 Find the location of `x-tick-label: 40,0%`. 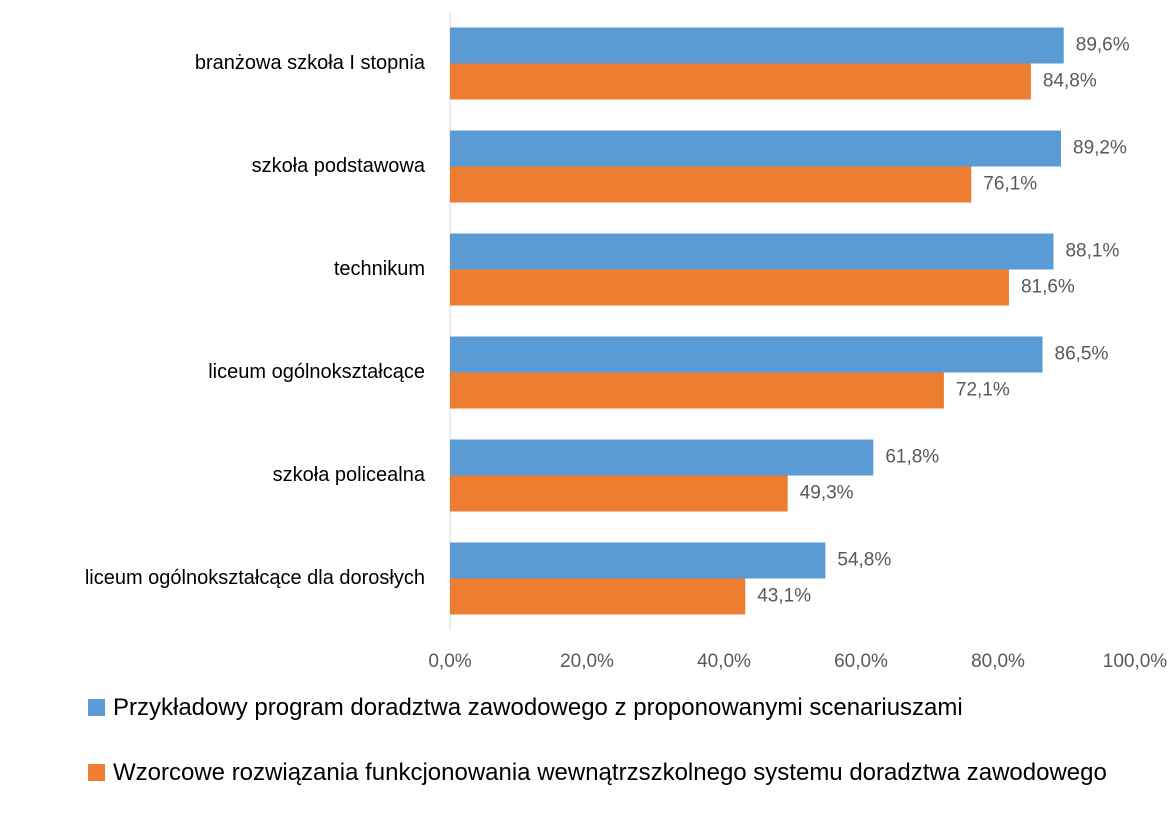

x-tick-label: 40,0% is located at coordinates (724, 661).